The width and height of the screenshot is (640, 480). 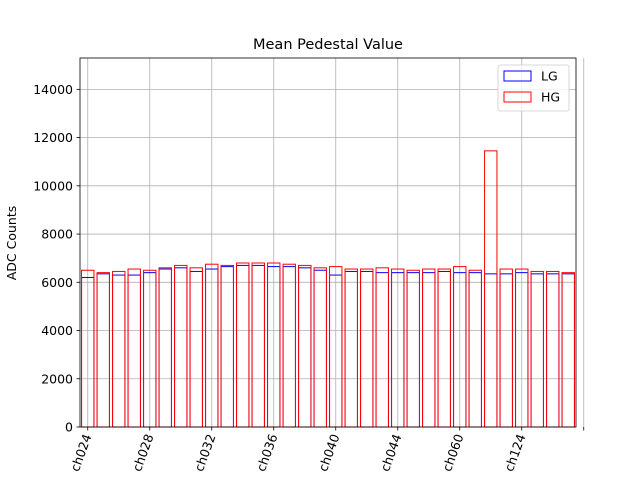 I want to click on legend-label-hg: HG, so click(x=550, y=97).